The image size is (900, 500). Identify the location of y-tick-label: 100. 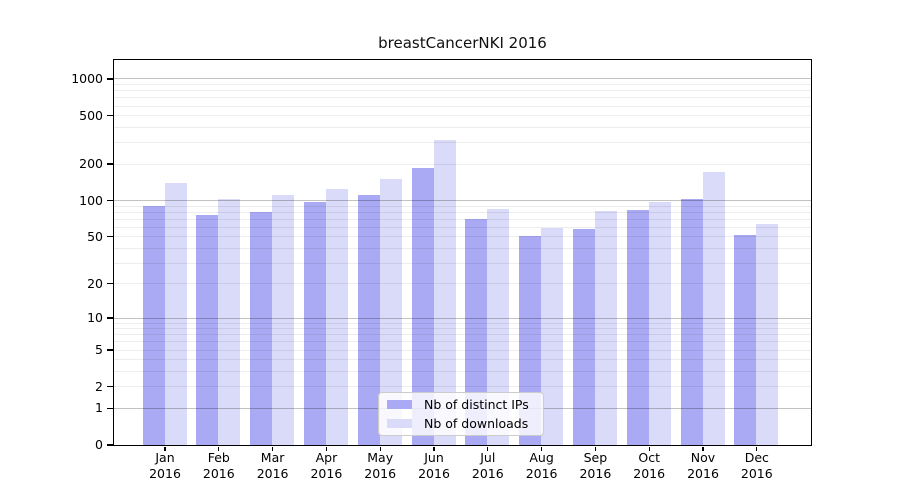
(91, 200).